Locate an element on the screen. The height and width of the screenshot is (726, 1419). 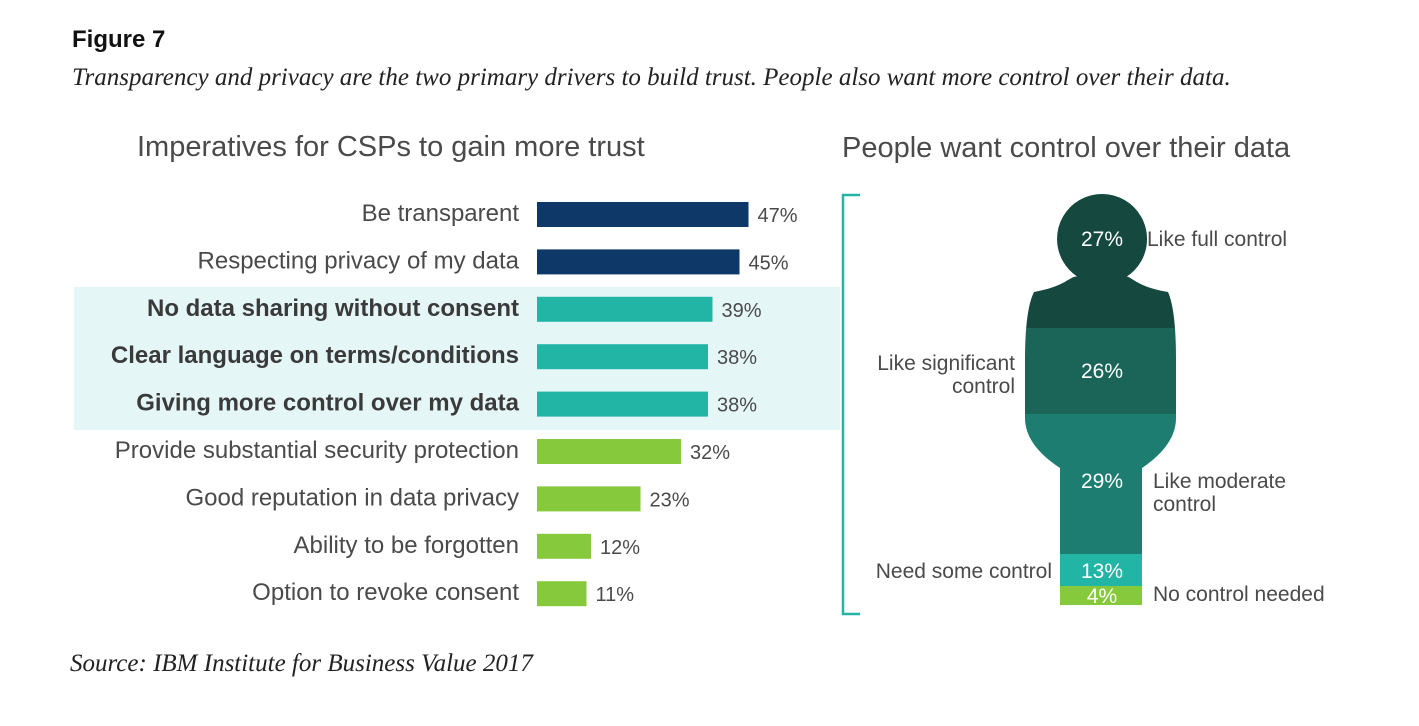
bar-chart-title: Imperatives for CSPs to gain more trust is located at coordinates (391, 147).